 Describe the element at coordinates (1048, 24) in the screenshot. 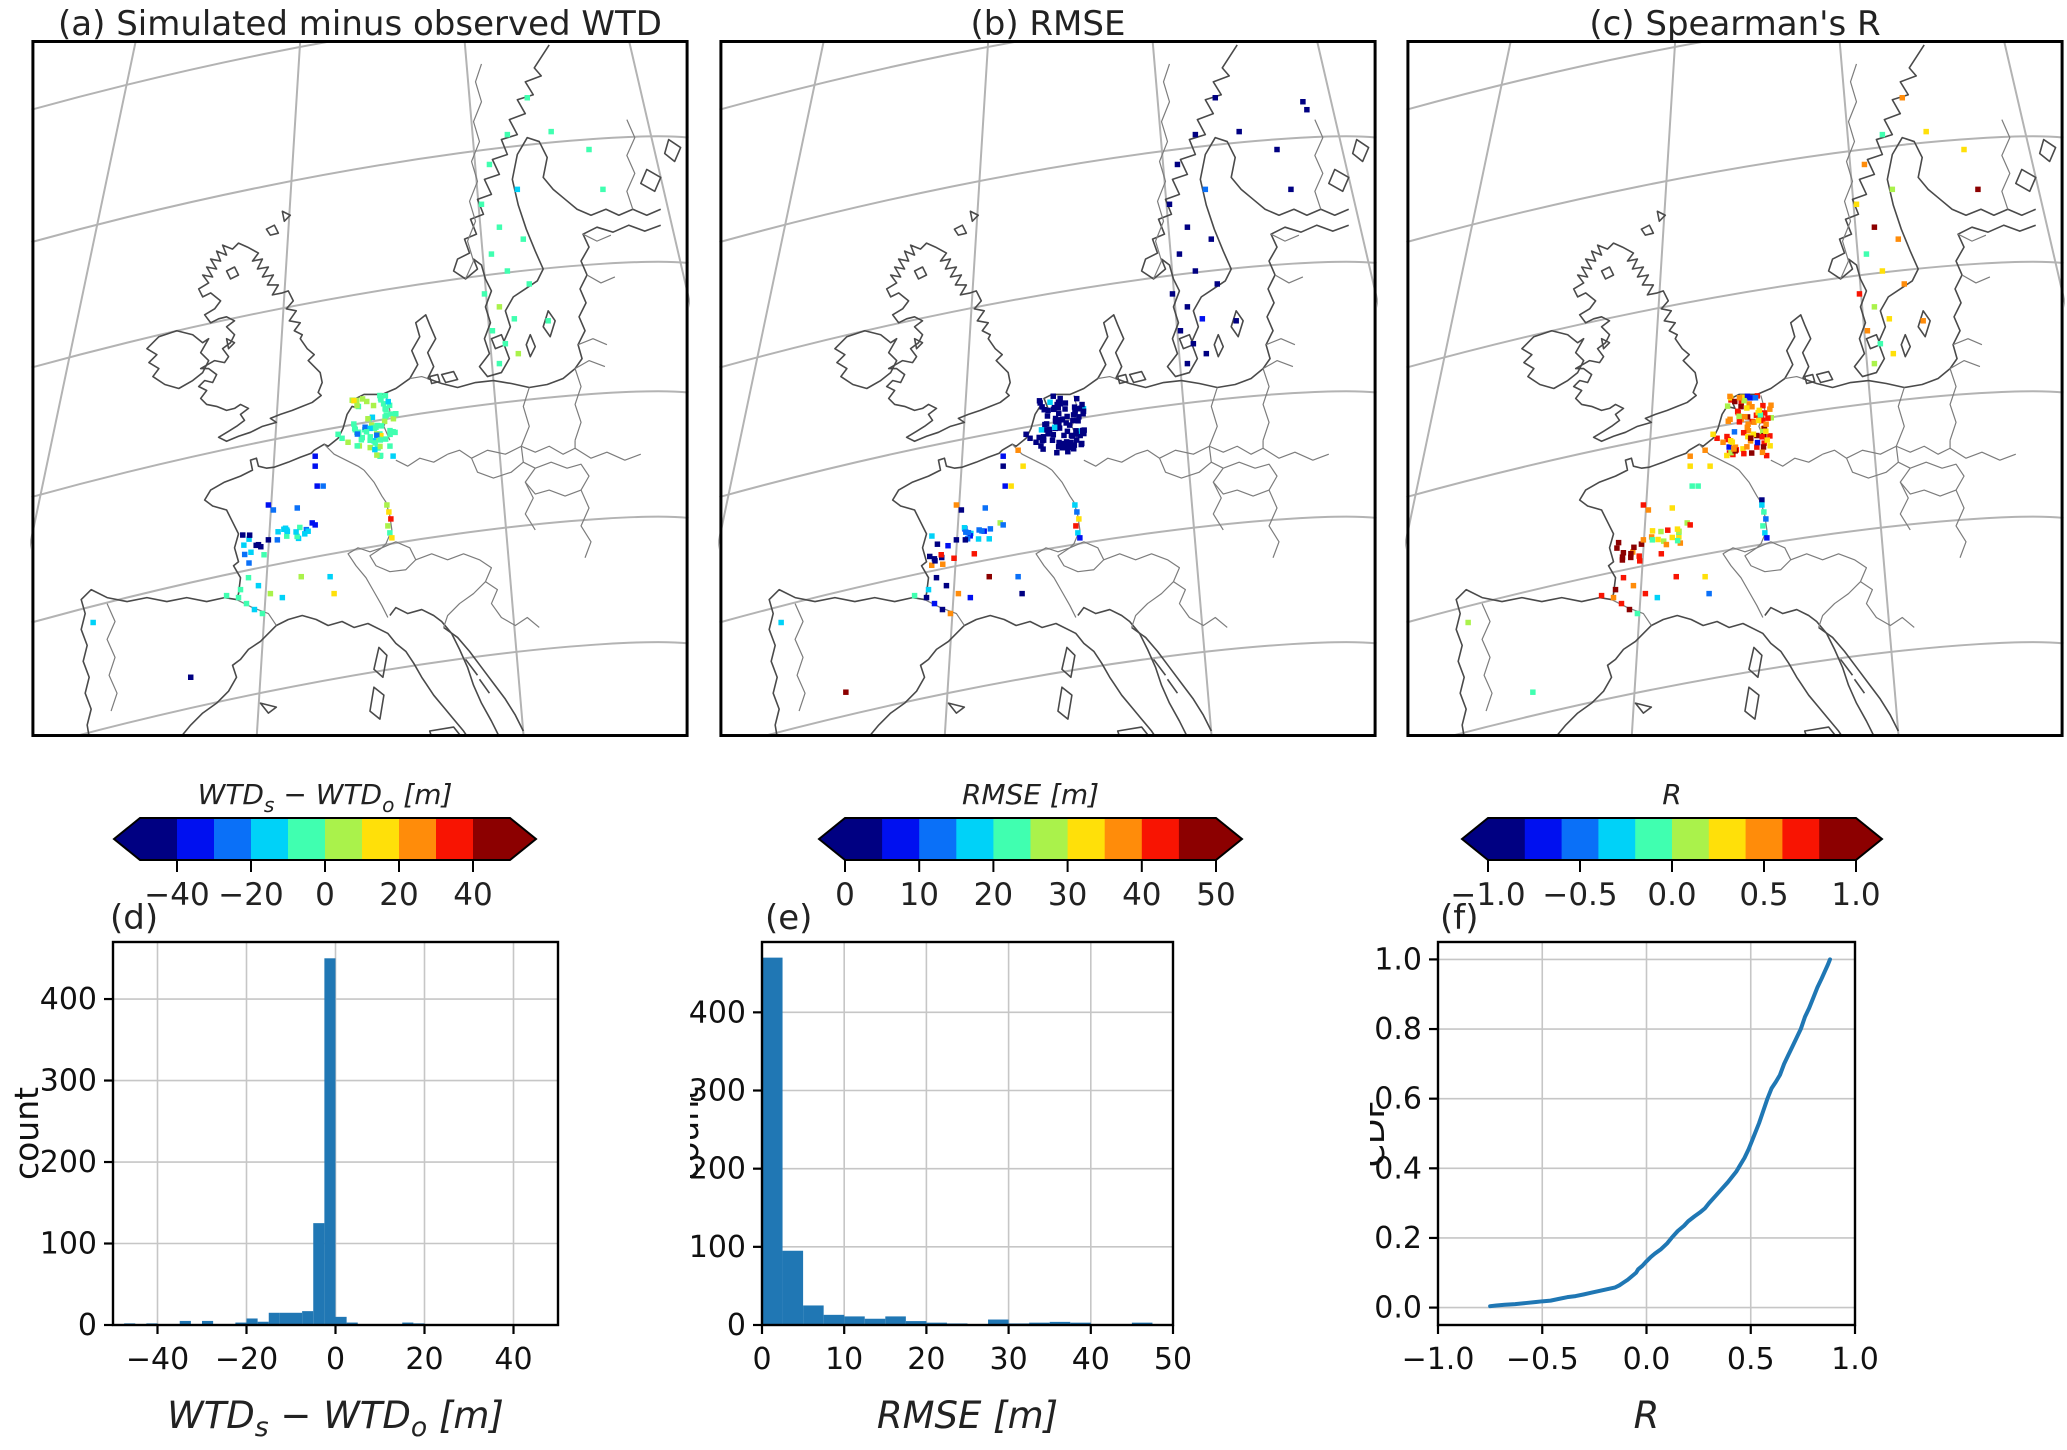

I see `panel-b-title: (b) RMSE` at that location.